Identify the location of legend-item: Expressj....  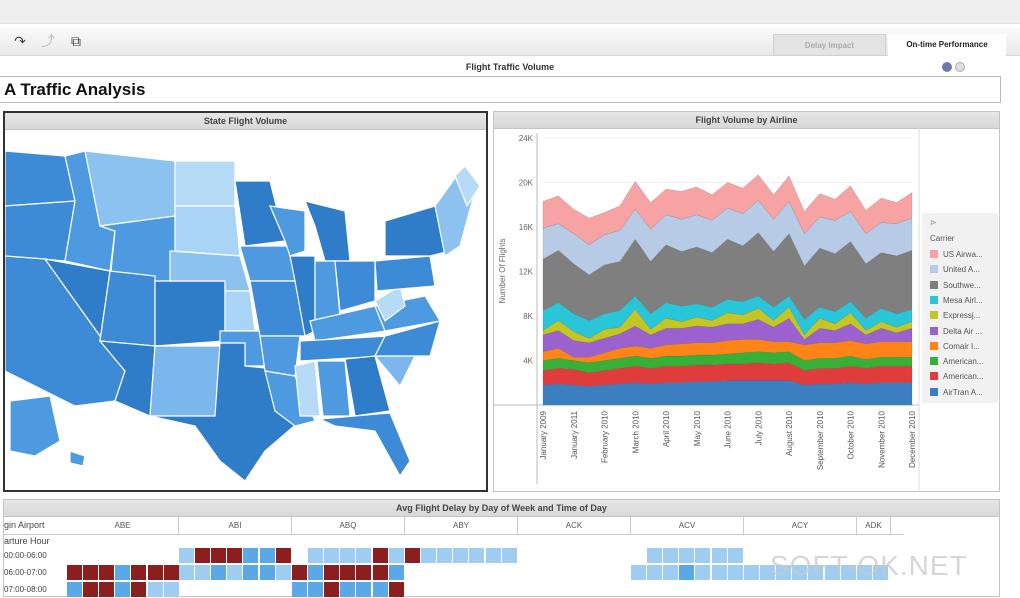
(955, 315).